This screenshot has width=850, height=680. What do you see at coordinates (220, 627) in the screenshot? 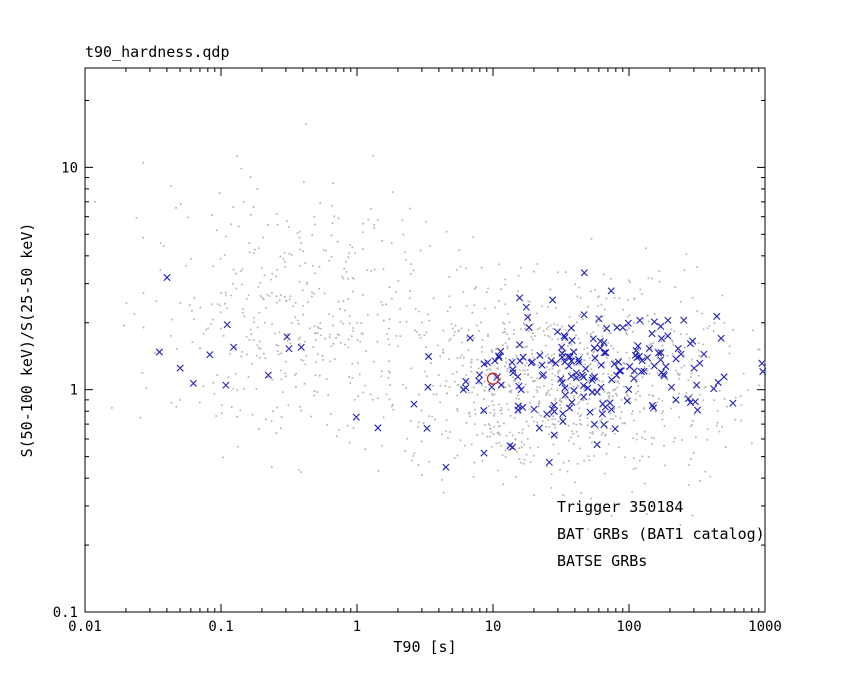
I see `x-tick-label: 0.1` at bounding box center [220, 627].